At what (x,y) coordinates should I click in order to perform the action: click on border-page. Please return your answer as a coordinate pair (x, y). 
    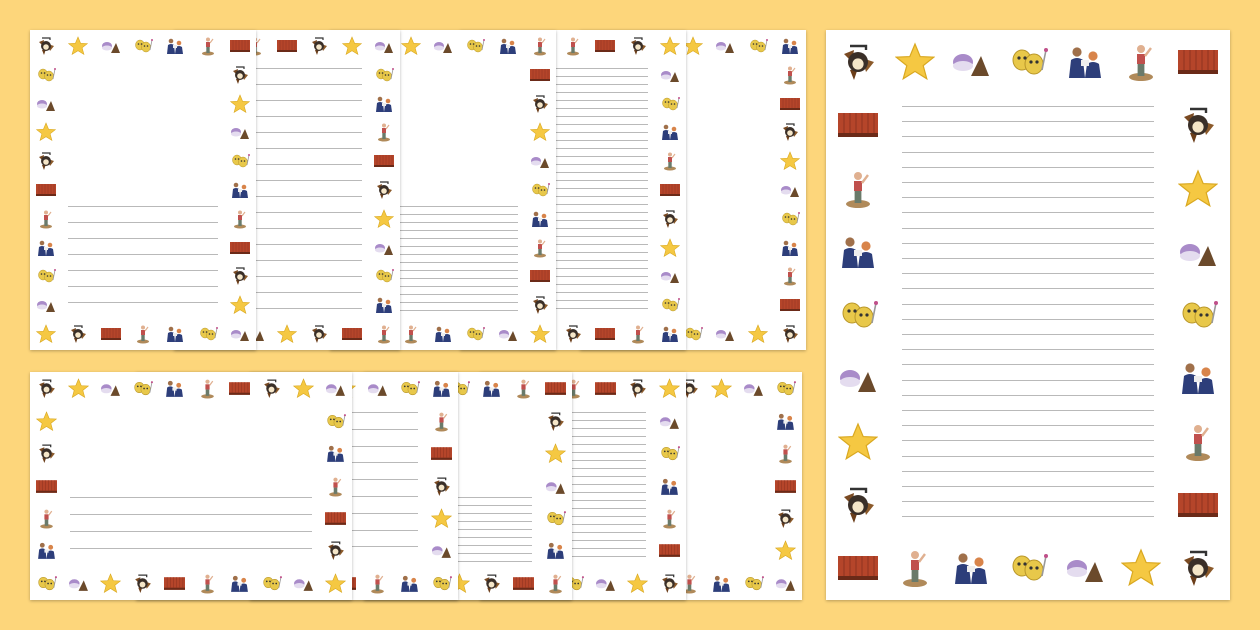
    Looking at the image, I should click on (143, 190).